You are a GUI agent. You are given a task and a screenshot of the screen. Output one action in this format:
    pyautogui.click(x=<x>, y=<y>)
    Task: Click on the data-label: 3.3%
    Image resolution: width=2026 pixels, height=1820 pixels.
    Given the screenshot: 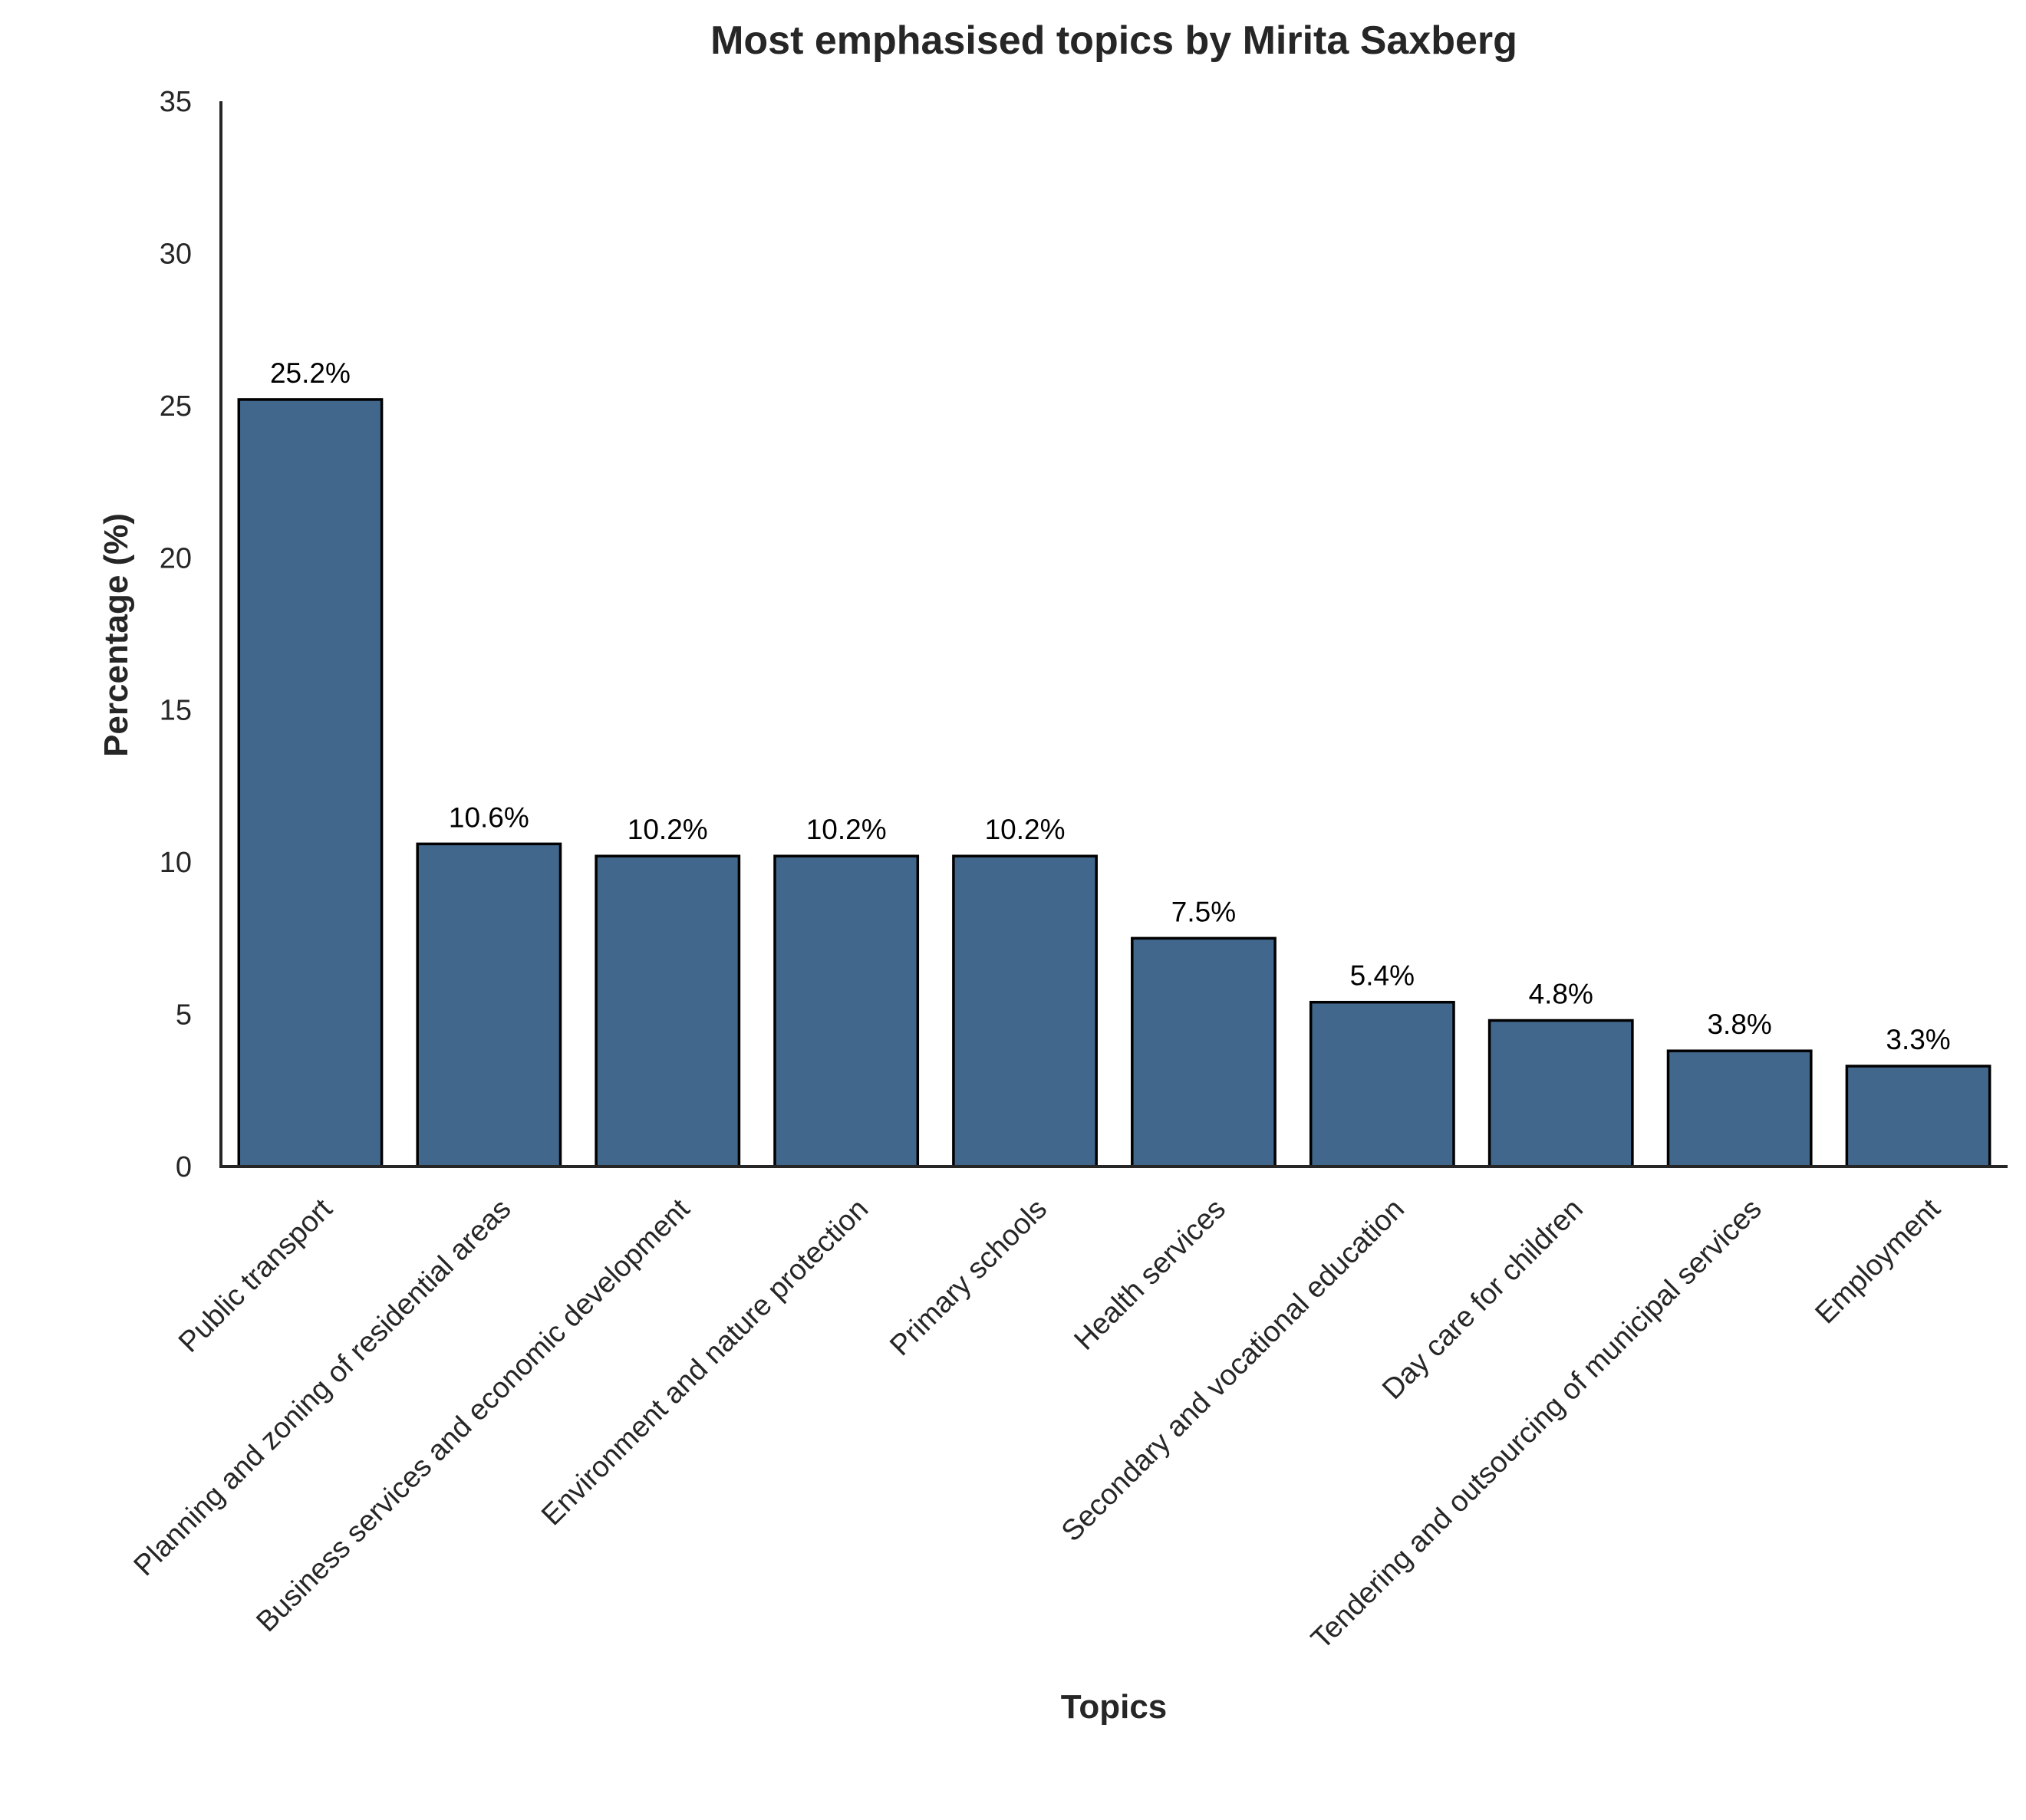 What is the action you would take?
    pyautogui.click(x=1918, y=1039)
    